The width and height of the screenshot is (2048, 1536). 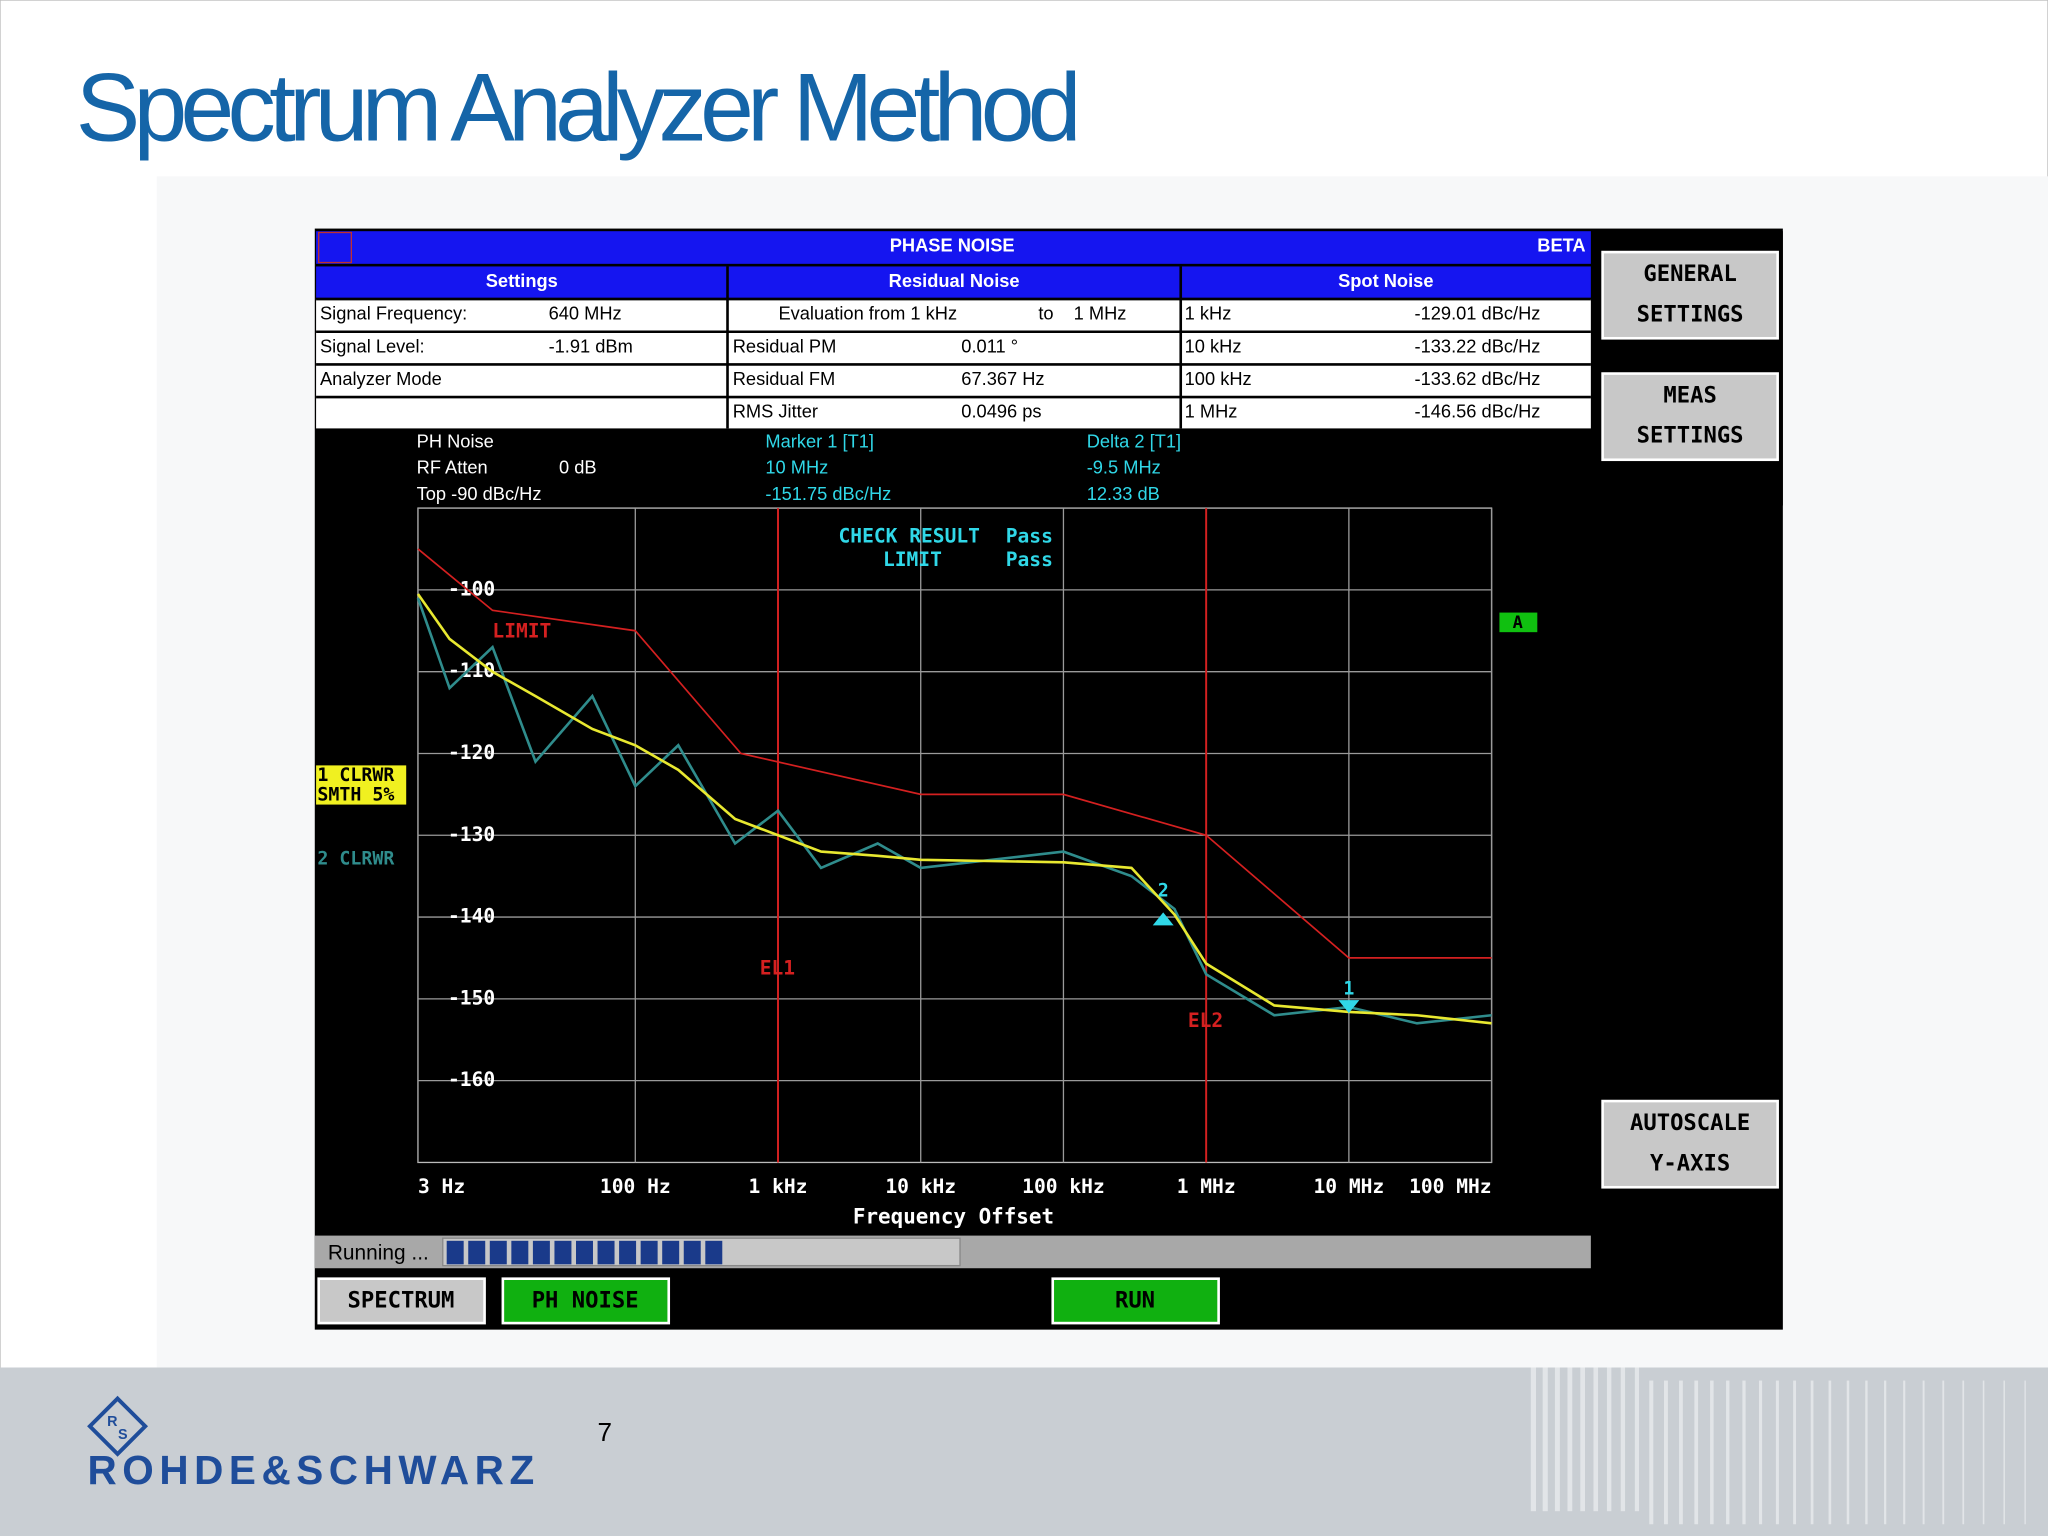 I want to click on trace2-label: 2 CLRWR, so click(x=355, y=858).